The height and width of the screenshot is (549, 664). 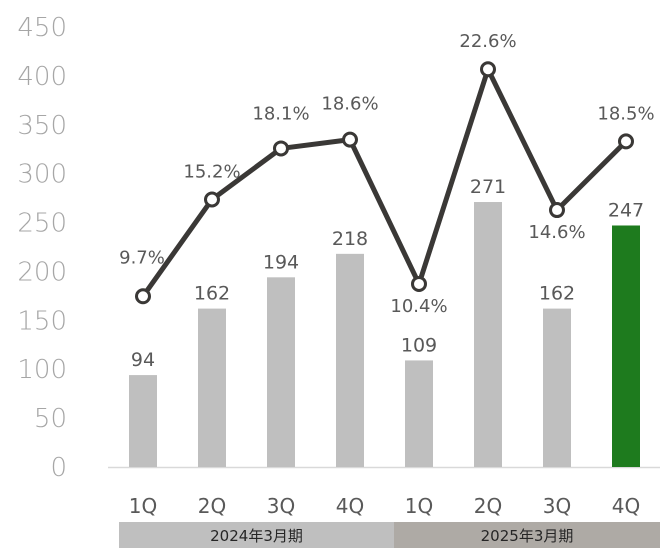 I want to click on bar-value-label: 94, so click(x=143, y=360).